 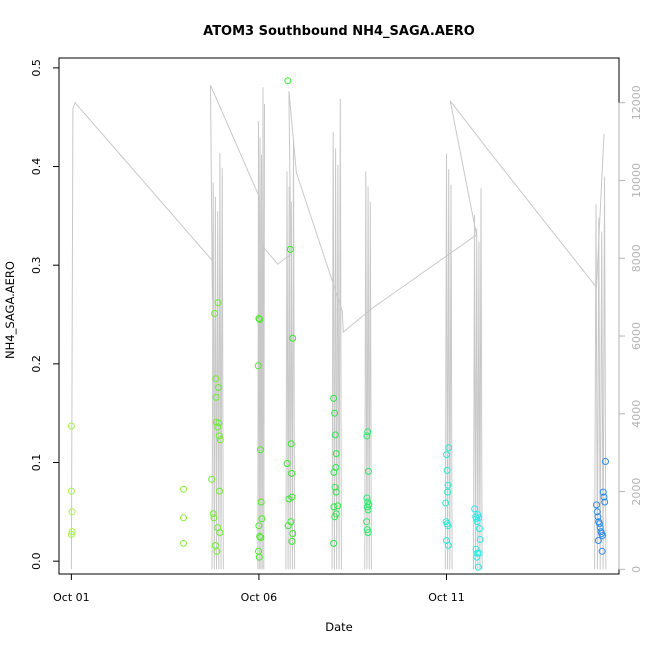 I want to click on y-tick-label: 0.1, so click(x=36, y=463).